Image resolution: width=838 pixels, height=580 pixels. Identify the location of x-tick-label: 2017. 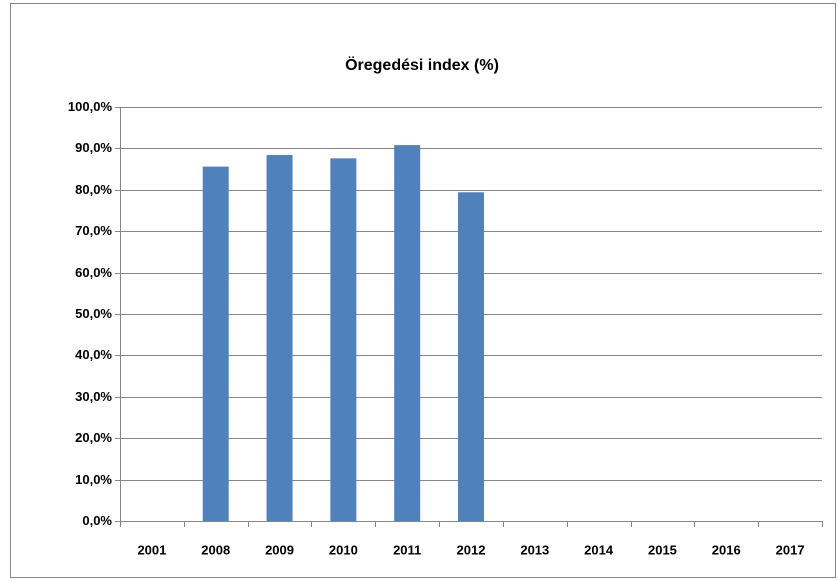
(790, 549).